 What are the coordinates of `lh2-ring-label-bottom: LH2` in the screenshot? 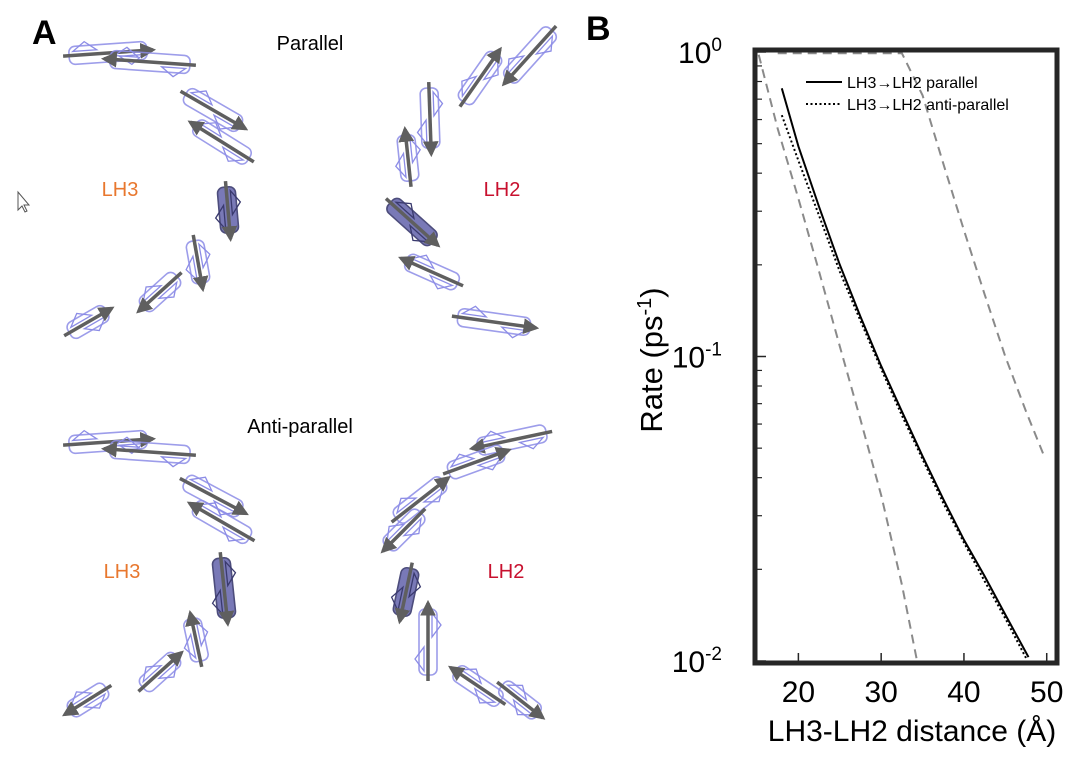 It's located at (506, 572).